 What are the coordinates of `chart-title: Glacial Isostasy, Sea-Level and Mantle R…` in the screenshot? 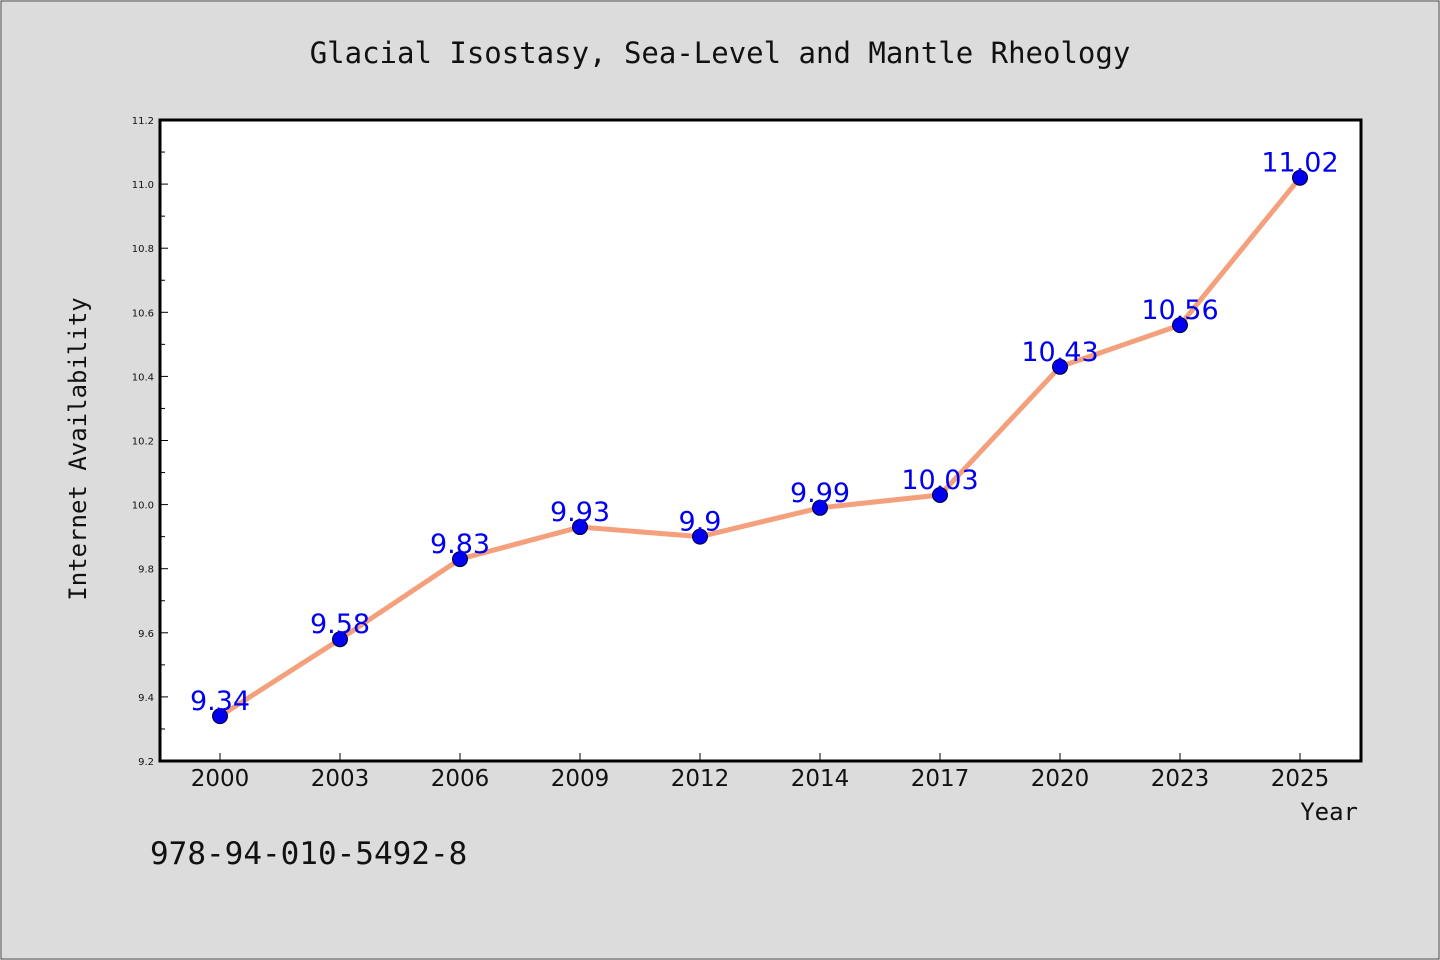 It's located at (720, 53).